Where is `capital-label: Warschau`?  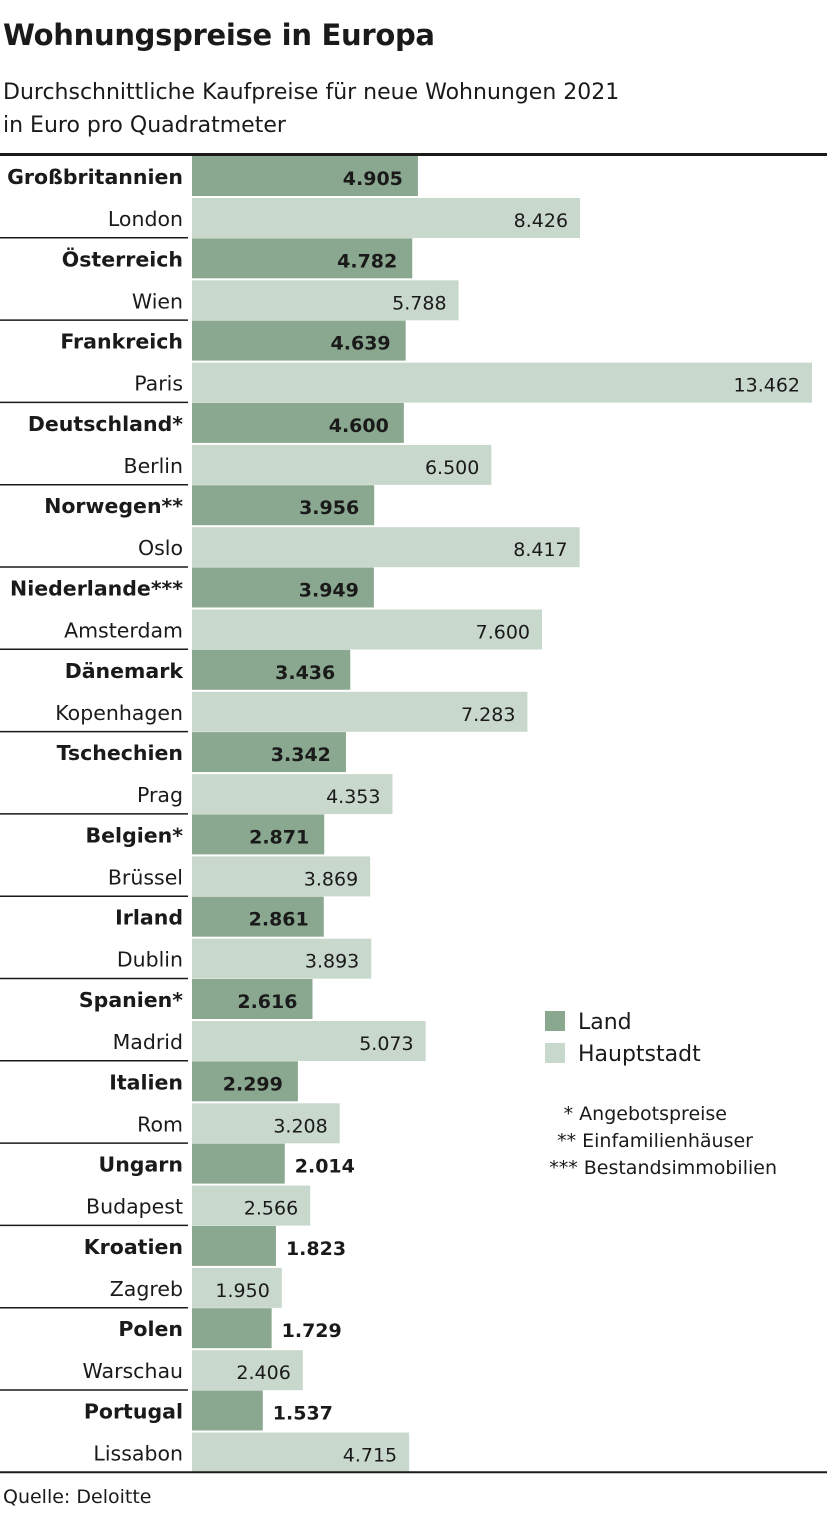 capital-label: Warschau is located at coordinates (133, 1371).